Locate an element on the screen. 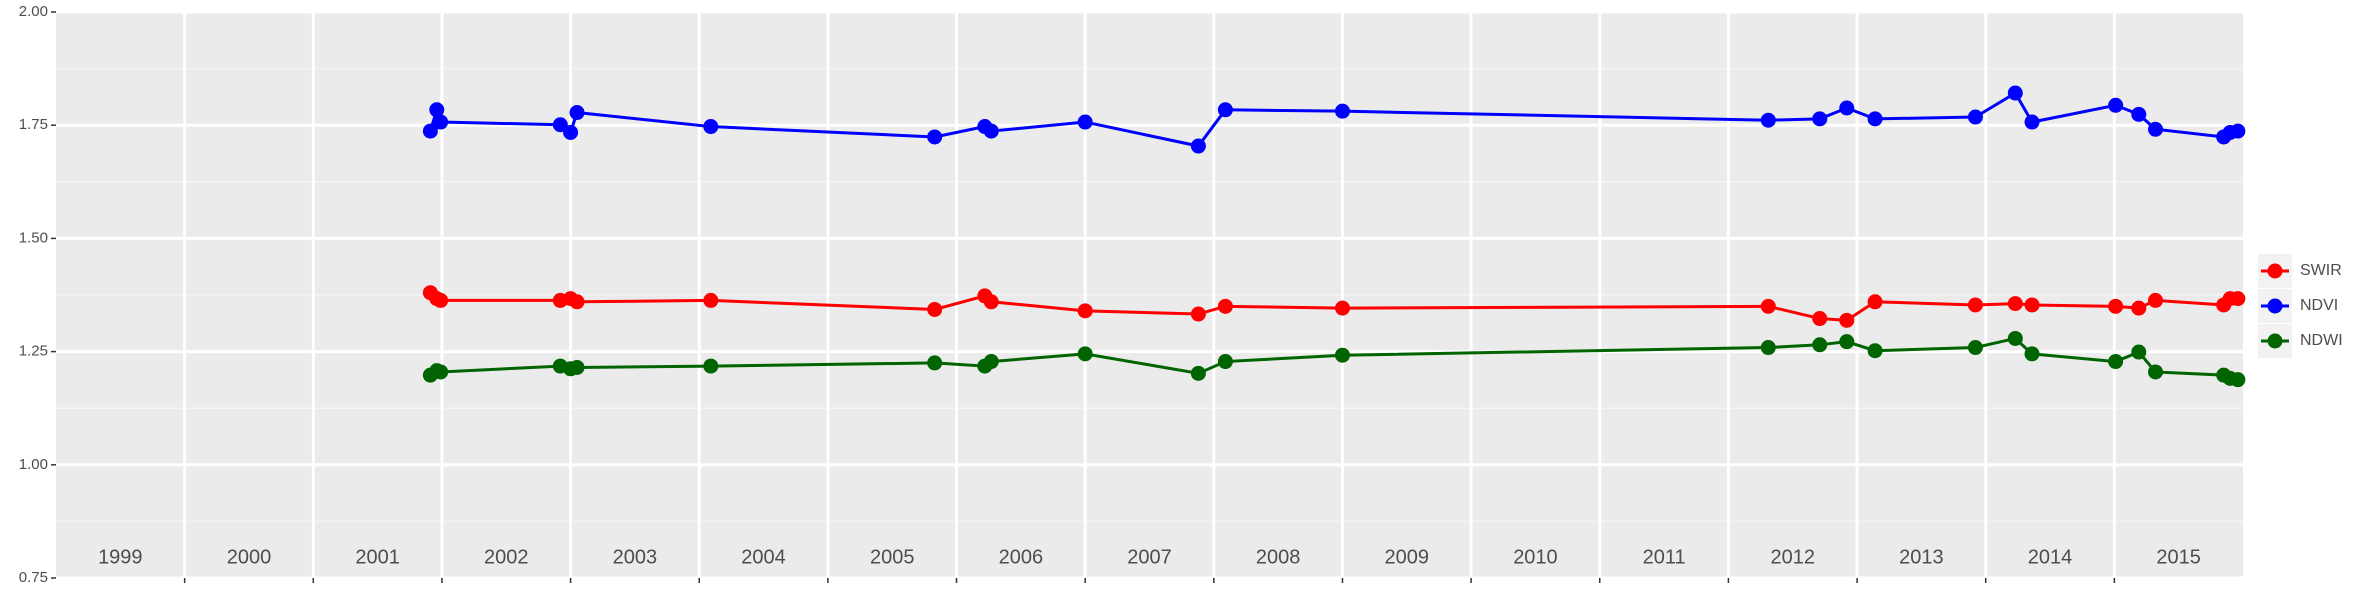 This screenshot has width=2378, height=593. year-label: 2002 is located at coordinates (506, 557).